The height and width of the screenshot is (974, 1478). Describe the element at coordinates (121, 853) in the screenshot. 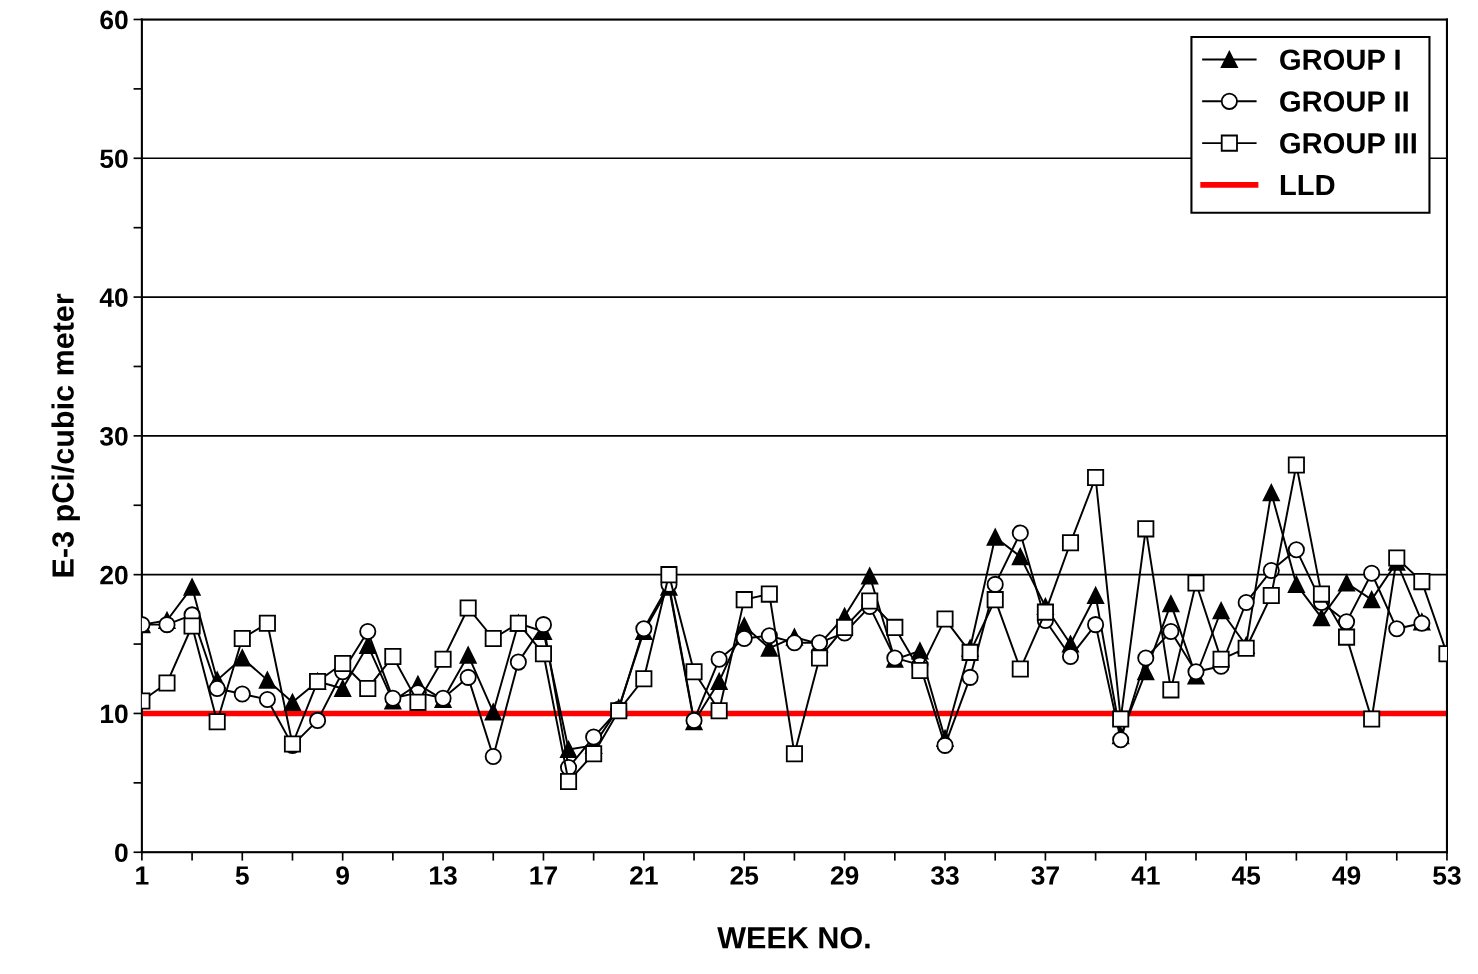

I see `y-tick-label: 0` at that location.